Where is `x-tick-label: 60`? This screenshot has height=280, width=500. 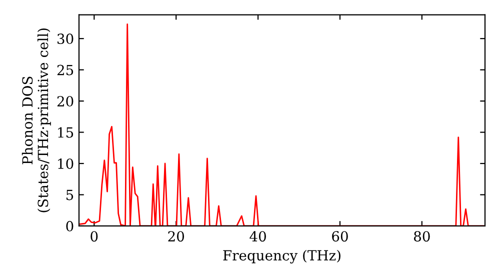 x-tick-label: 60 is located at coordinates (340, 236).